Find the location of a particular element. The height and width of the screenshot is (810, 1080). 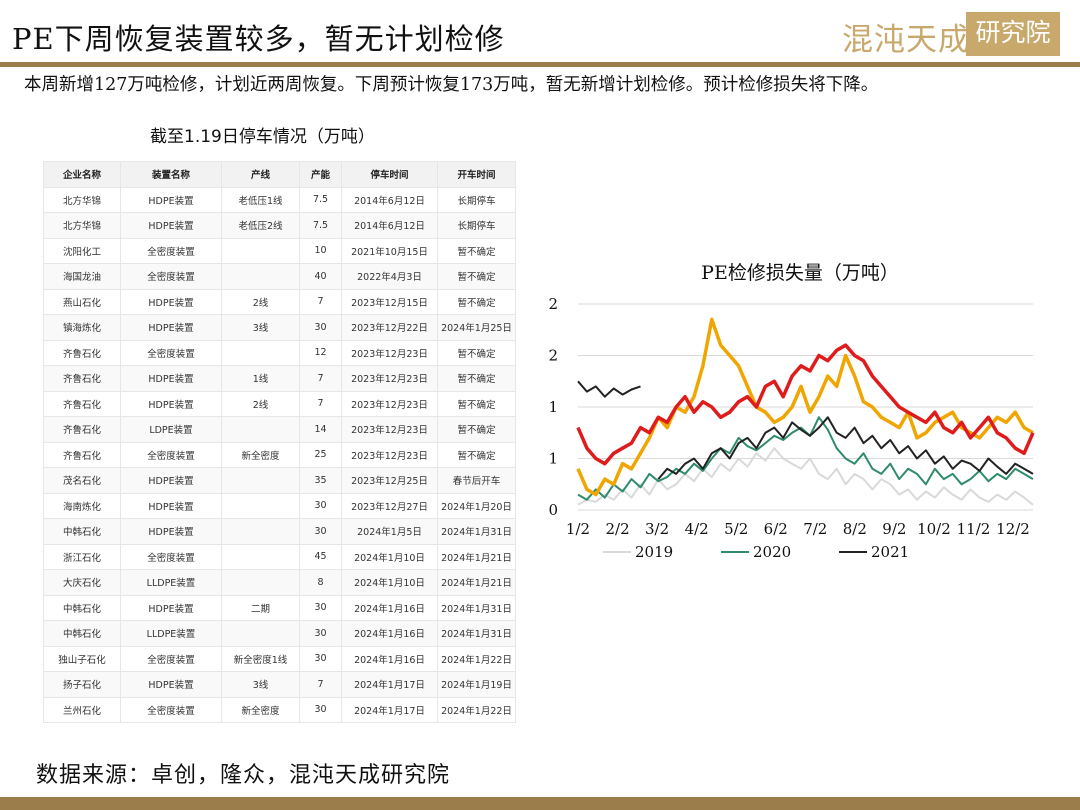

table-row: 茂名石化 HDPE装置 35 2023年12月25日 春节后开车 is located at coordinates (279, 480).